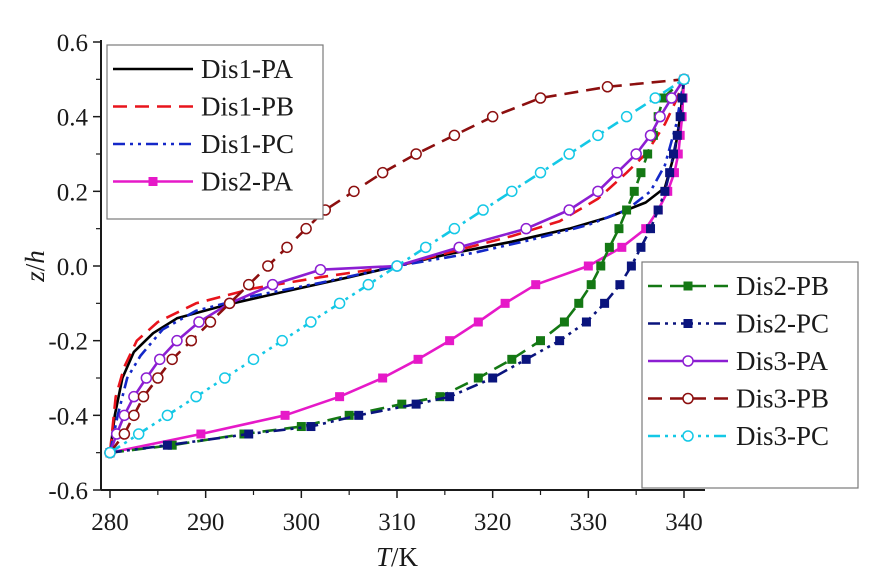 Image resolution: width=890 pixels, height=577 pixels. What do you see at coordinates (203, 182) in the screenshot?
I see `legend-entry-dis2-pa: Dis2-PA` at bounding box center [203, 182].